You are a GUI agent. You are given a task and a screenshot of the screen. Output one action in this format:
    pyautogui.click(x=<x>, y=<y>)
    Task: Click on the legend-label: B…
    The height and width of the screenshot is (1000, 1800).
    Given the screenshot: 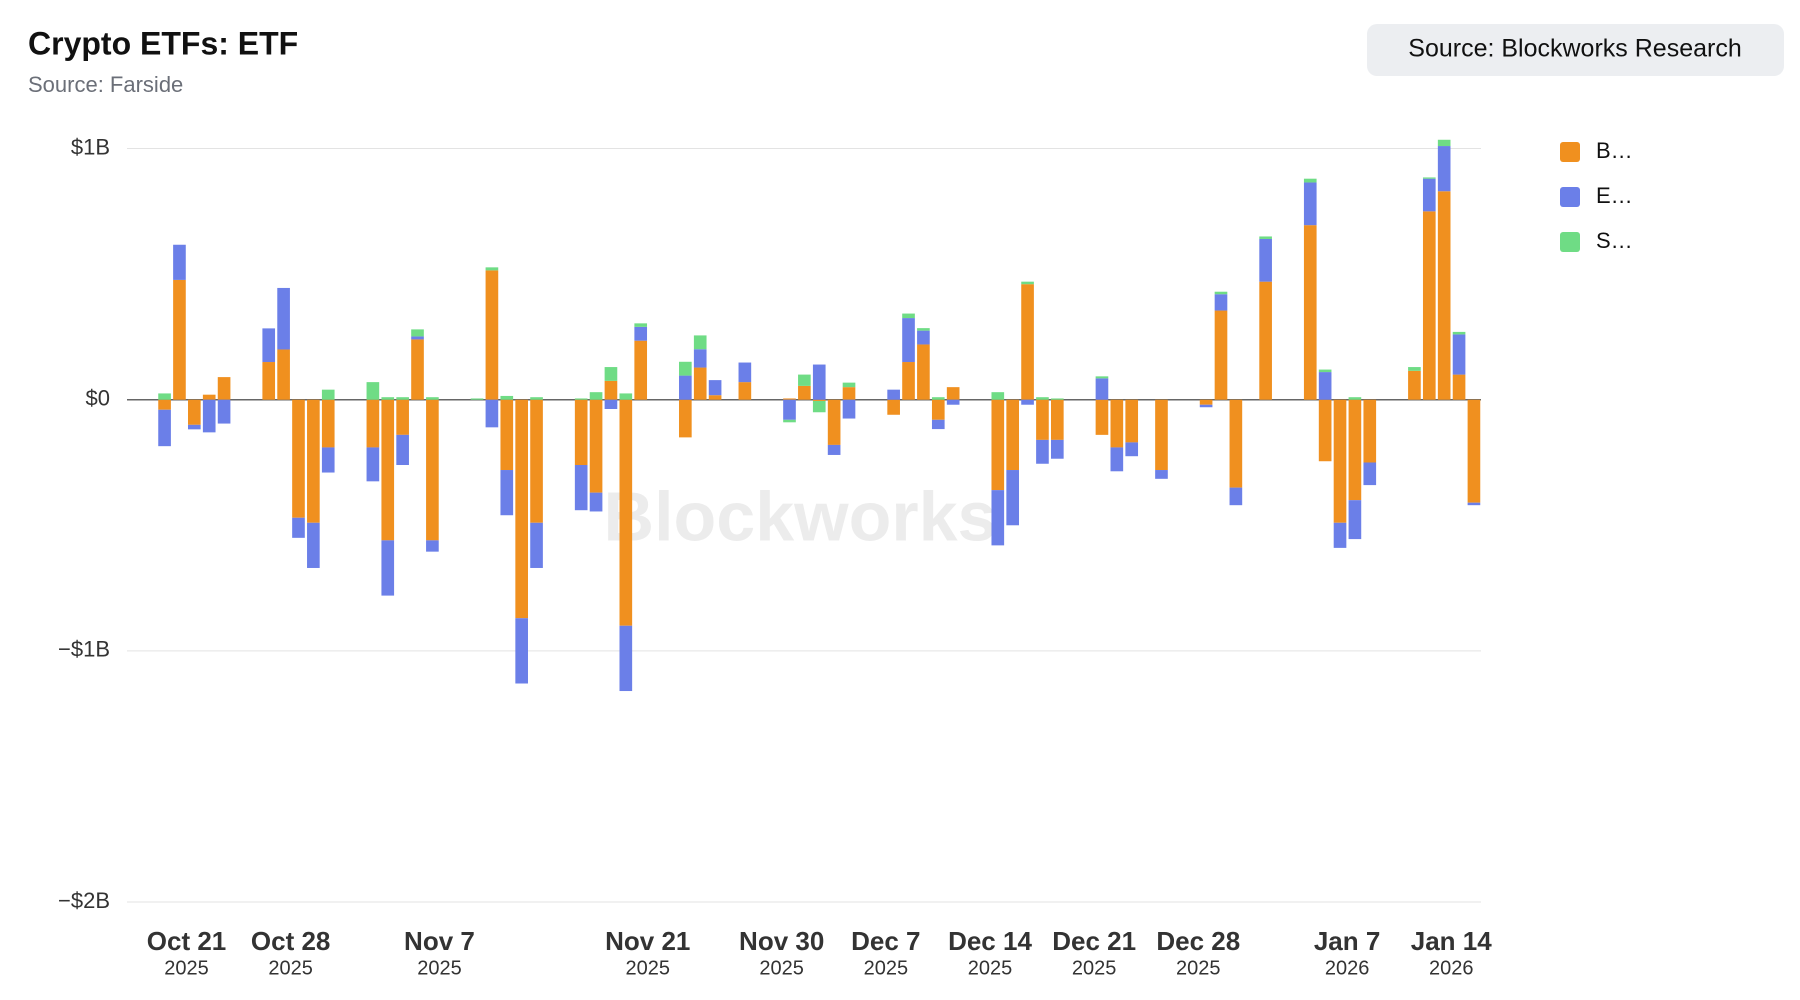 What is the action you would take?
    pyautogui.click(x=1614, y=150)
    